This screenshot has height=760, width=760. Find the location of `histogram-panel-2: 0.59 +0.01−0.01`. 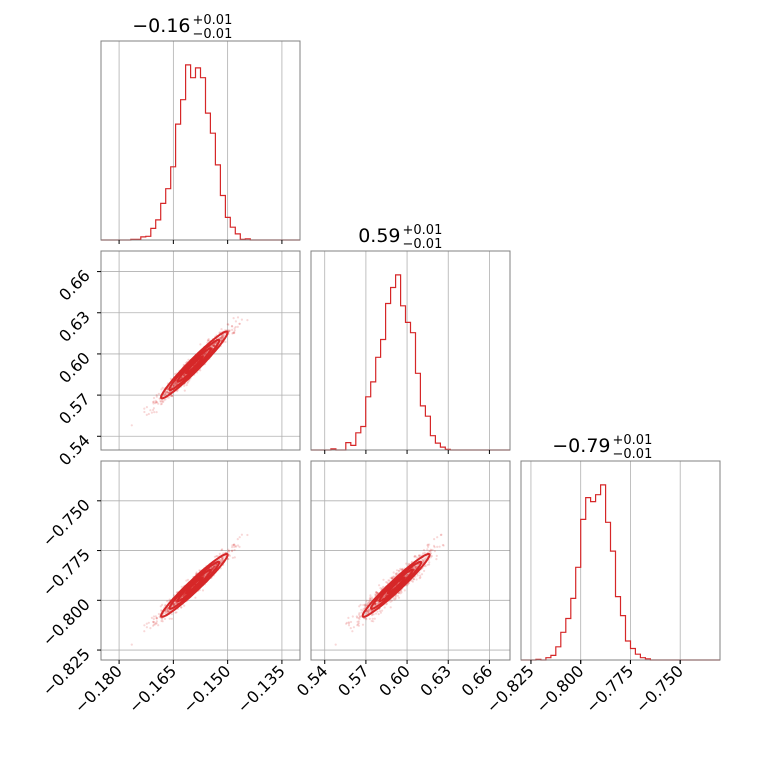

histogram-panel-2: 0.59 +0.01−0.01 is located at coordinates (410, 338).